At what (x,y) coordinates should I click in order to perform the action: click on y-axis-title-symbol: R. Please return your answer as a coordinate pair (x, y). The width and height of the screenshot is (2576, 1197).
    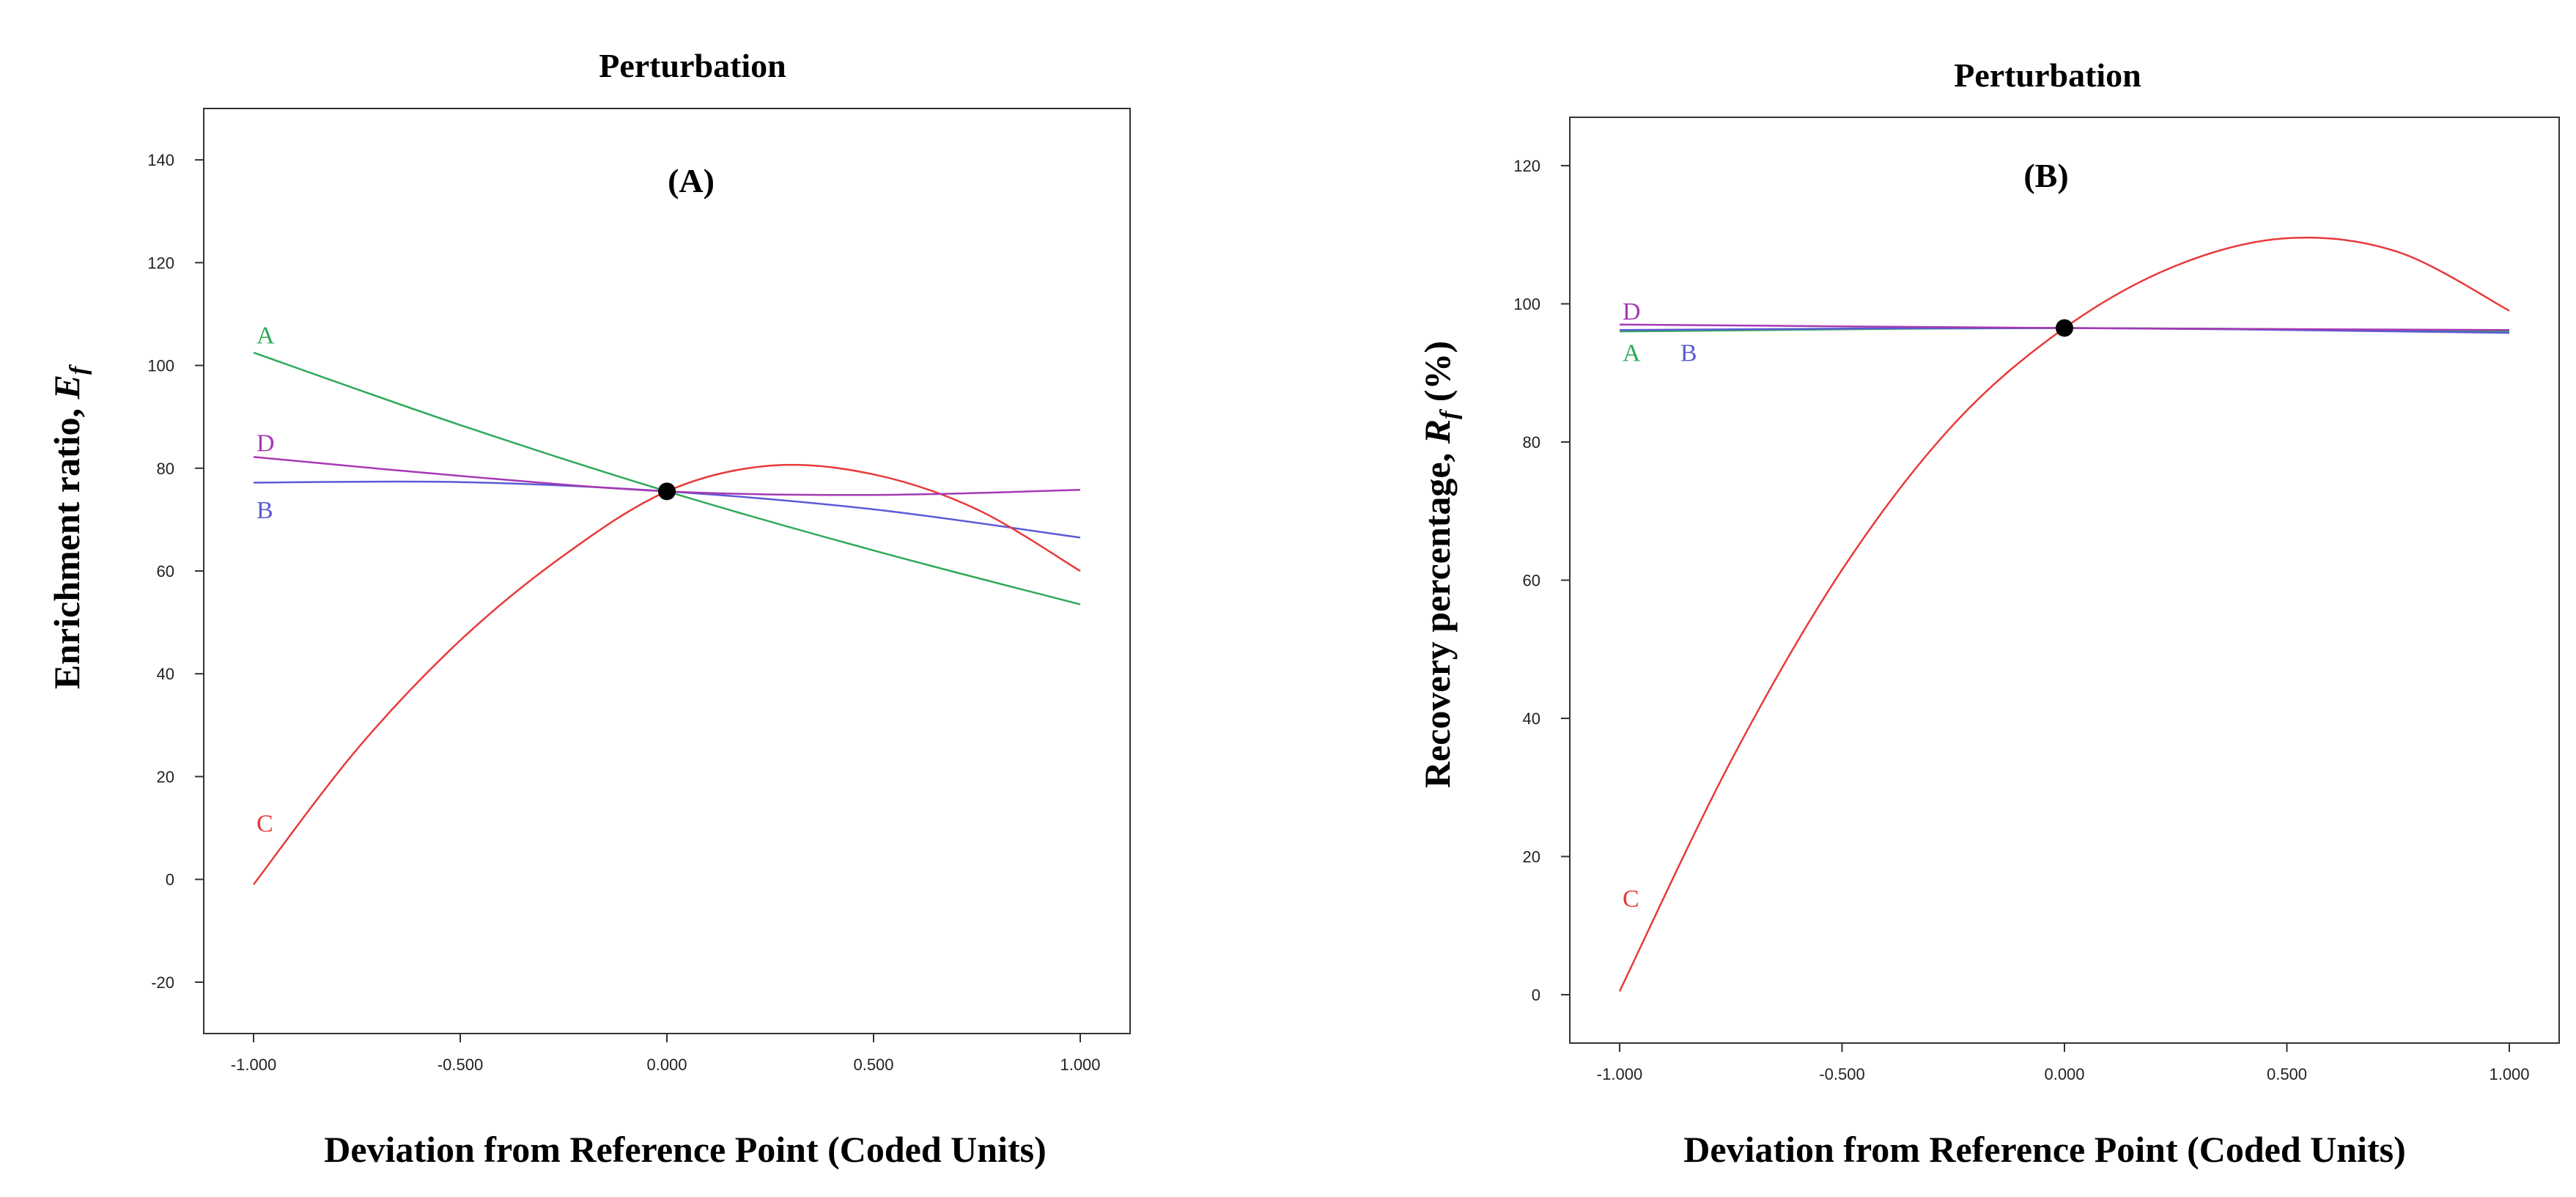
    Looking at the image, I should click on (1437, 431).